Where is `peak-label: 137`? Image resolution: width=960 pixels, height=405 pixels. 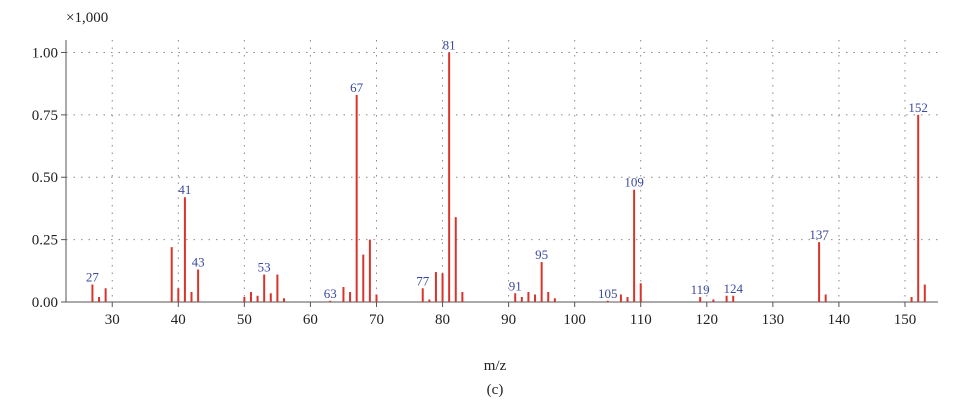 peak-label: 137 is located at coordinates (819, 234).